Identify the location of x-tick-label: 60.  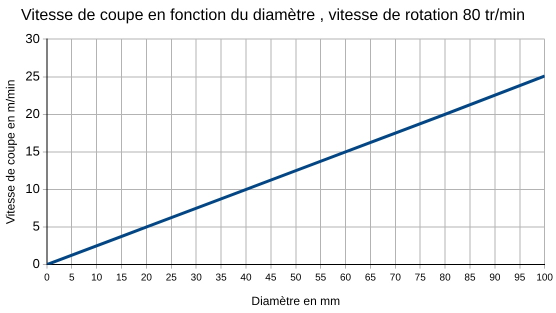
(346, 278).